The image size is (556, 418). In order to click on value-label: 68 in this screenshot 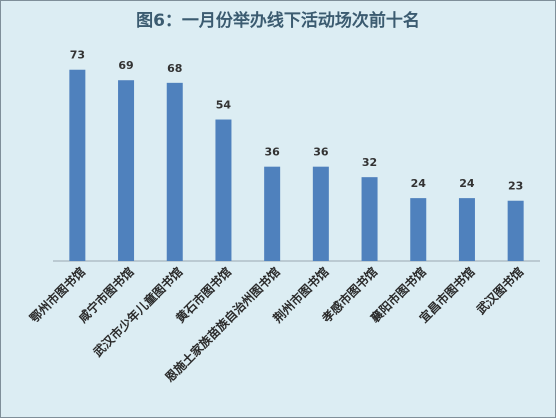, I will do `click(174, 68)`.